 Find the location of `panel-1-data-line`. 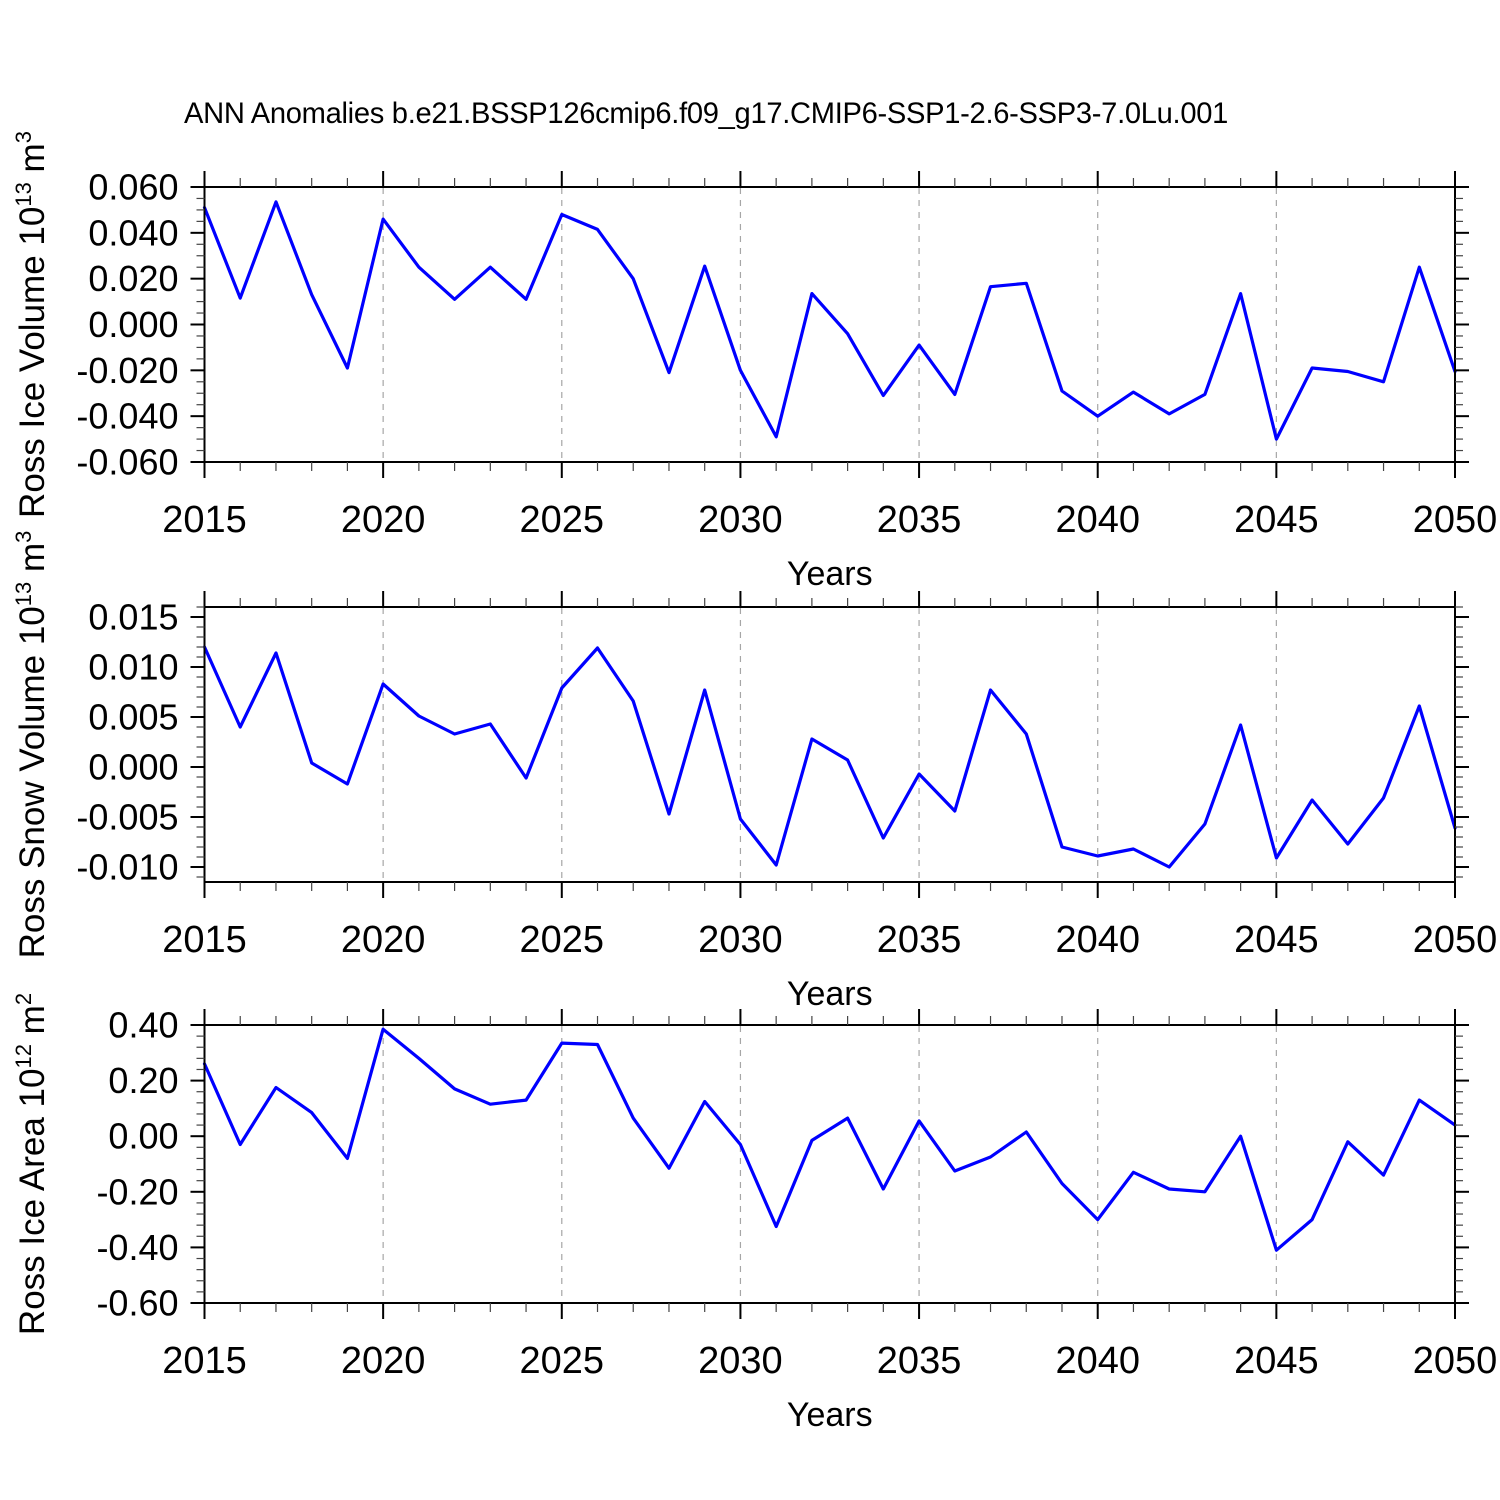

panel-1-data-line is located at coordinates (829, 320).